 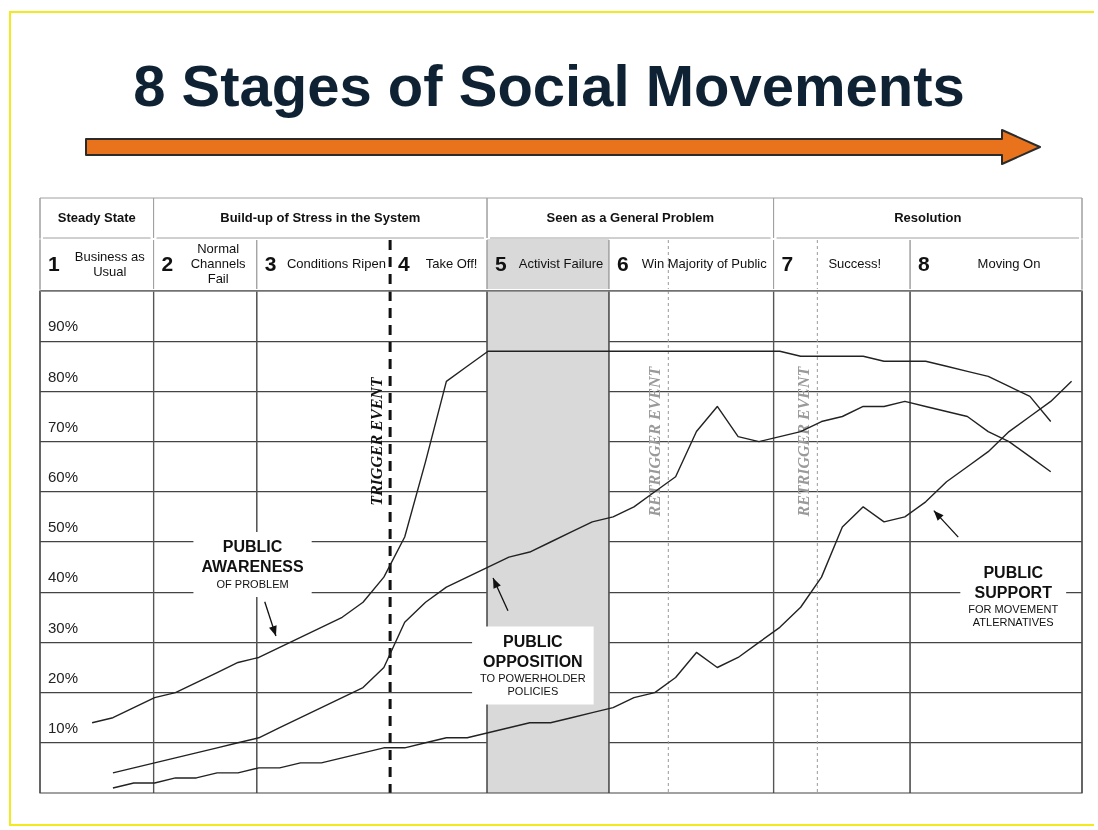 What do you see at coordinates (253, 564) in the screenshot?
I see `annotation: PUBLIC AWARENESS OF PROBLEM` at bounding box center [253, 564].